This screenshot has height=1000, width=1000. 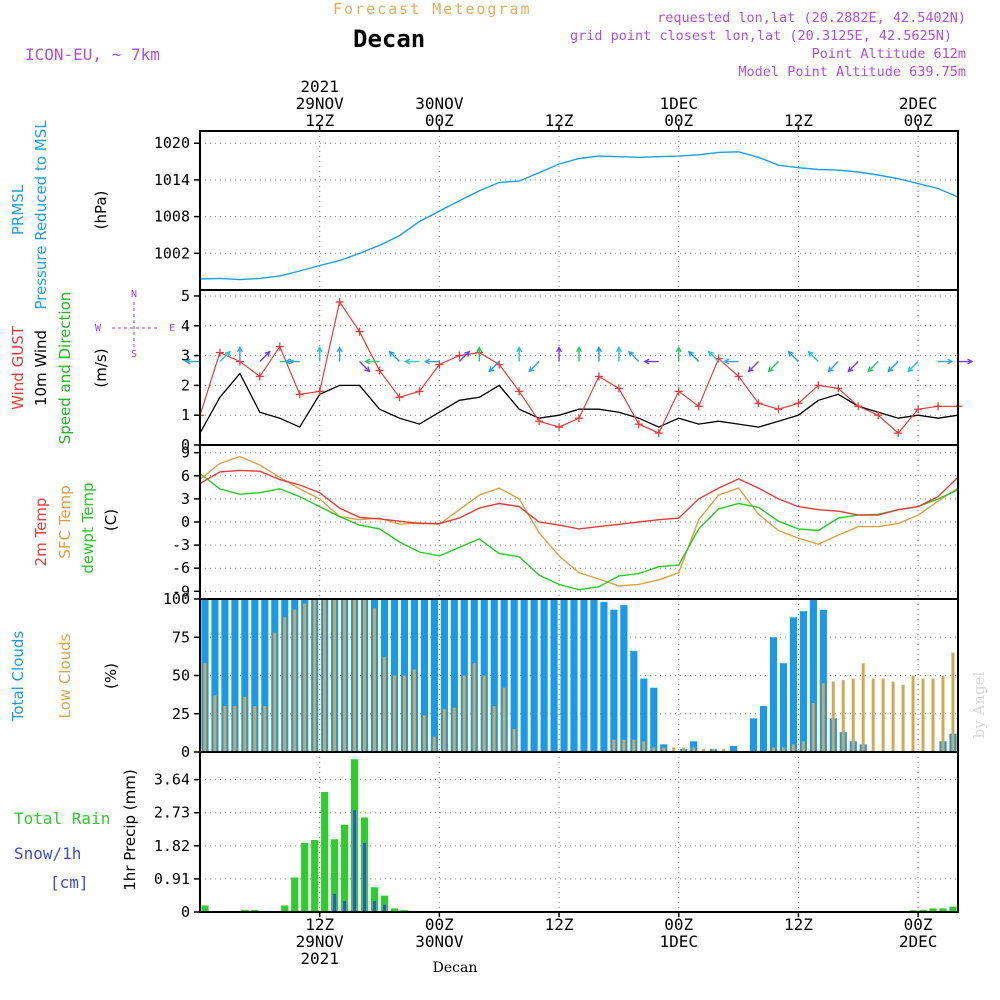 What do you see at coordinates (18, 209) in the screenshot?
I see `pressure-label: PRMSL` at bounding box center [18, 209].